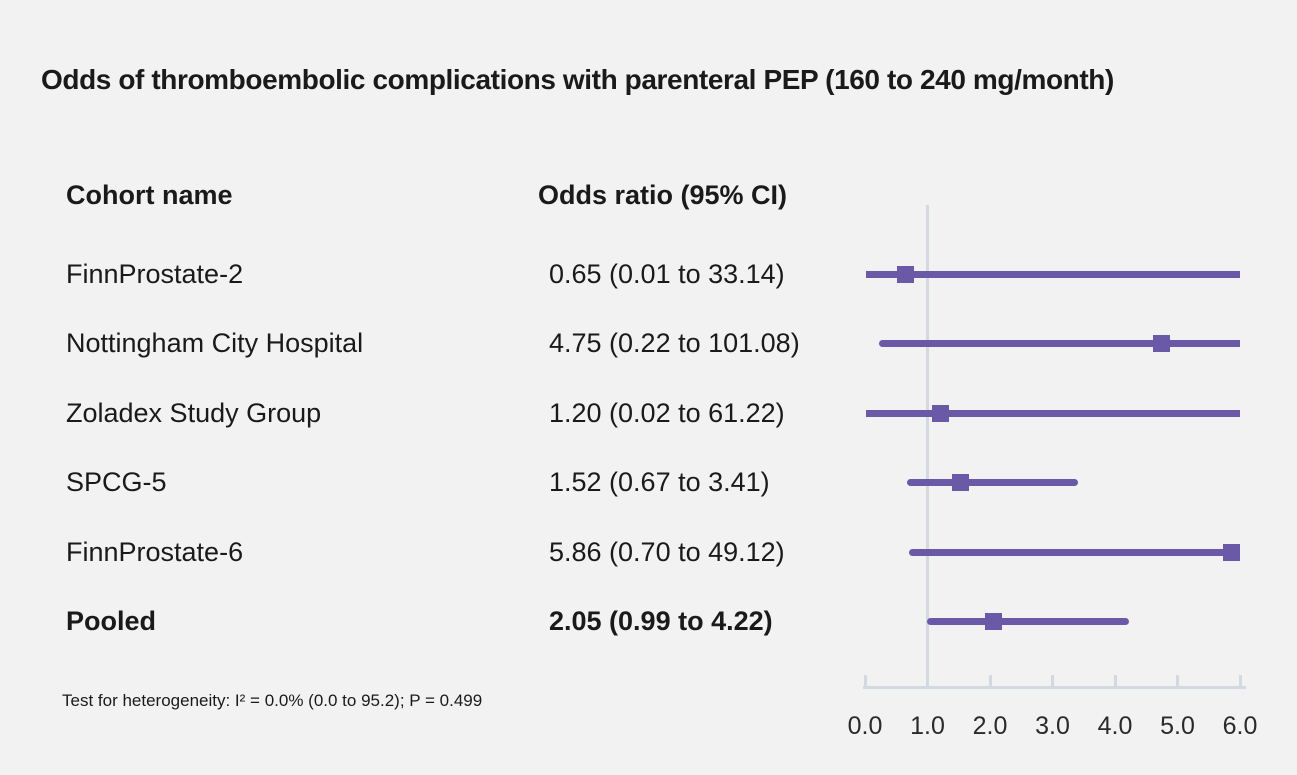 The height and width of the screenshot is (775, 1297). I want to click on cohort-name: Pooled, so click(111, 621).